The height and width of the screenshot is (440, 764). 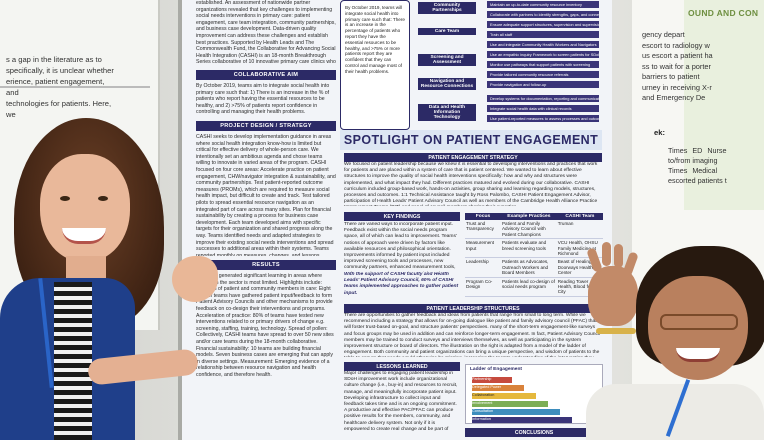 I want to click on table-header: Focus, so click(x=483, y=216).